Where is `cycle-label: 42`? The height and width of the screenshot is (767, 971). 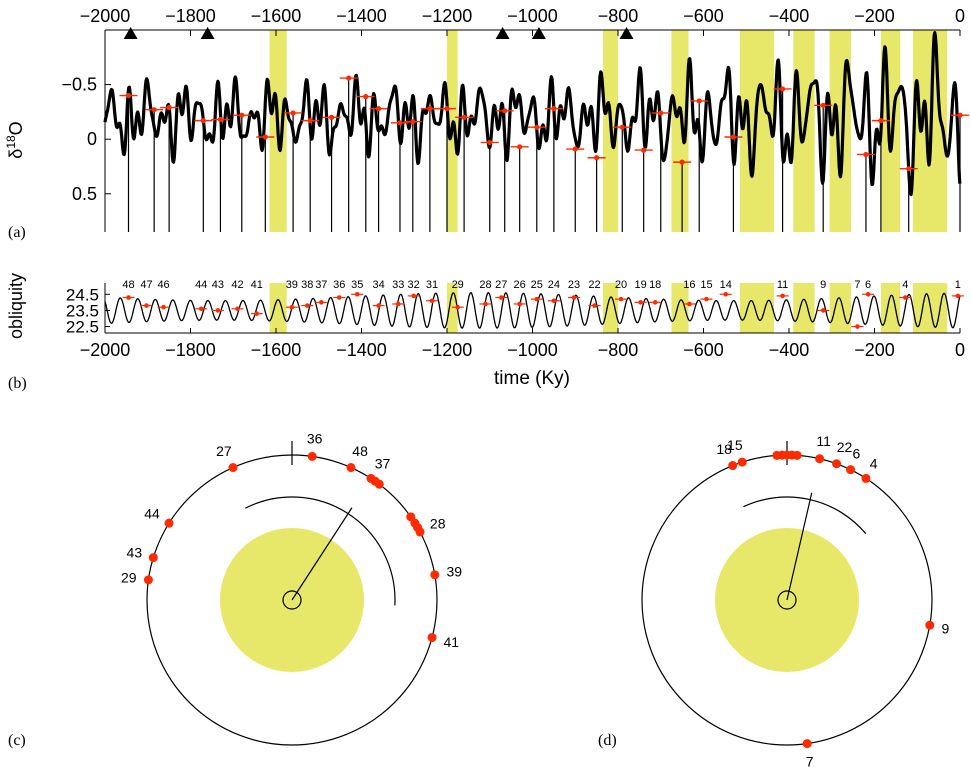 cycle-label: 42 is located at coordinates (237, 285).